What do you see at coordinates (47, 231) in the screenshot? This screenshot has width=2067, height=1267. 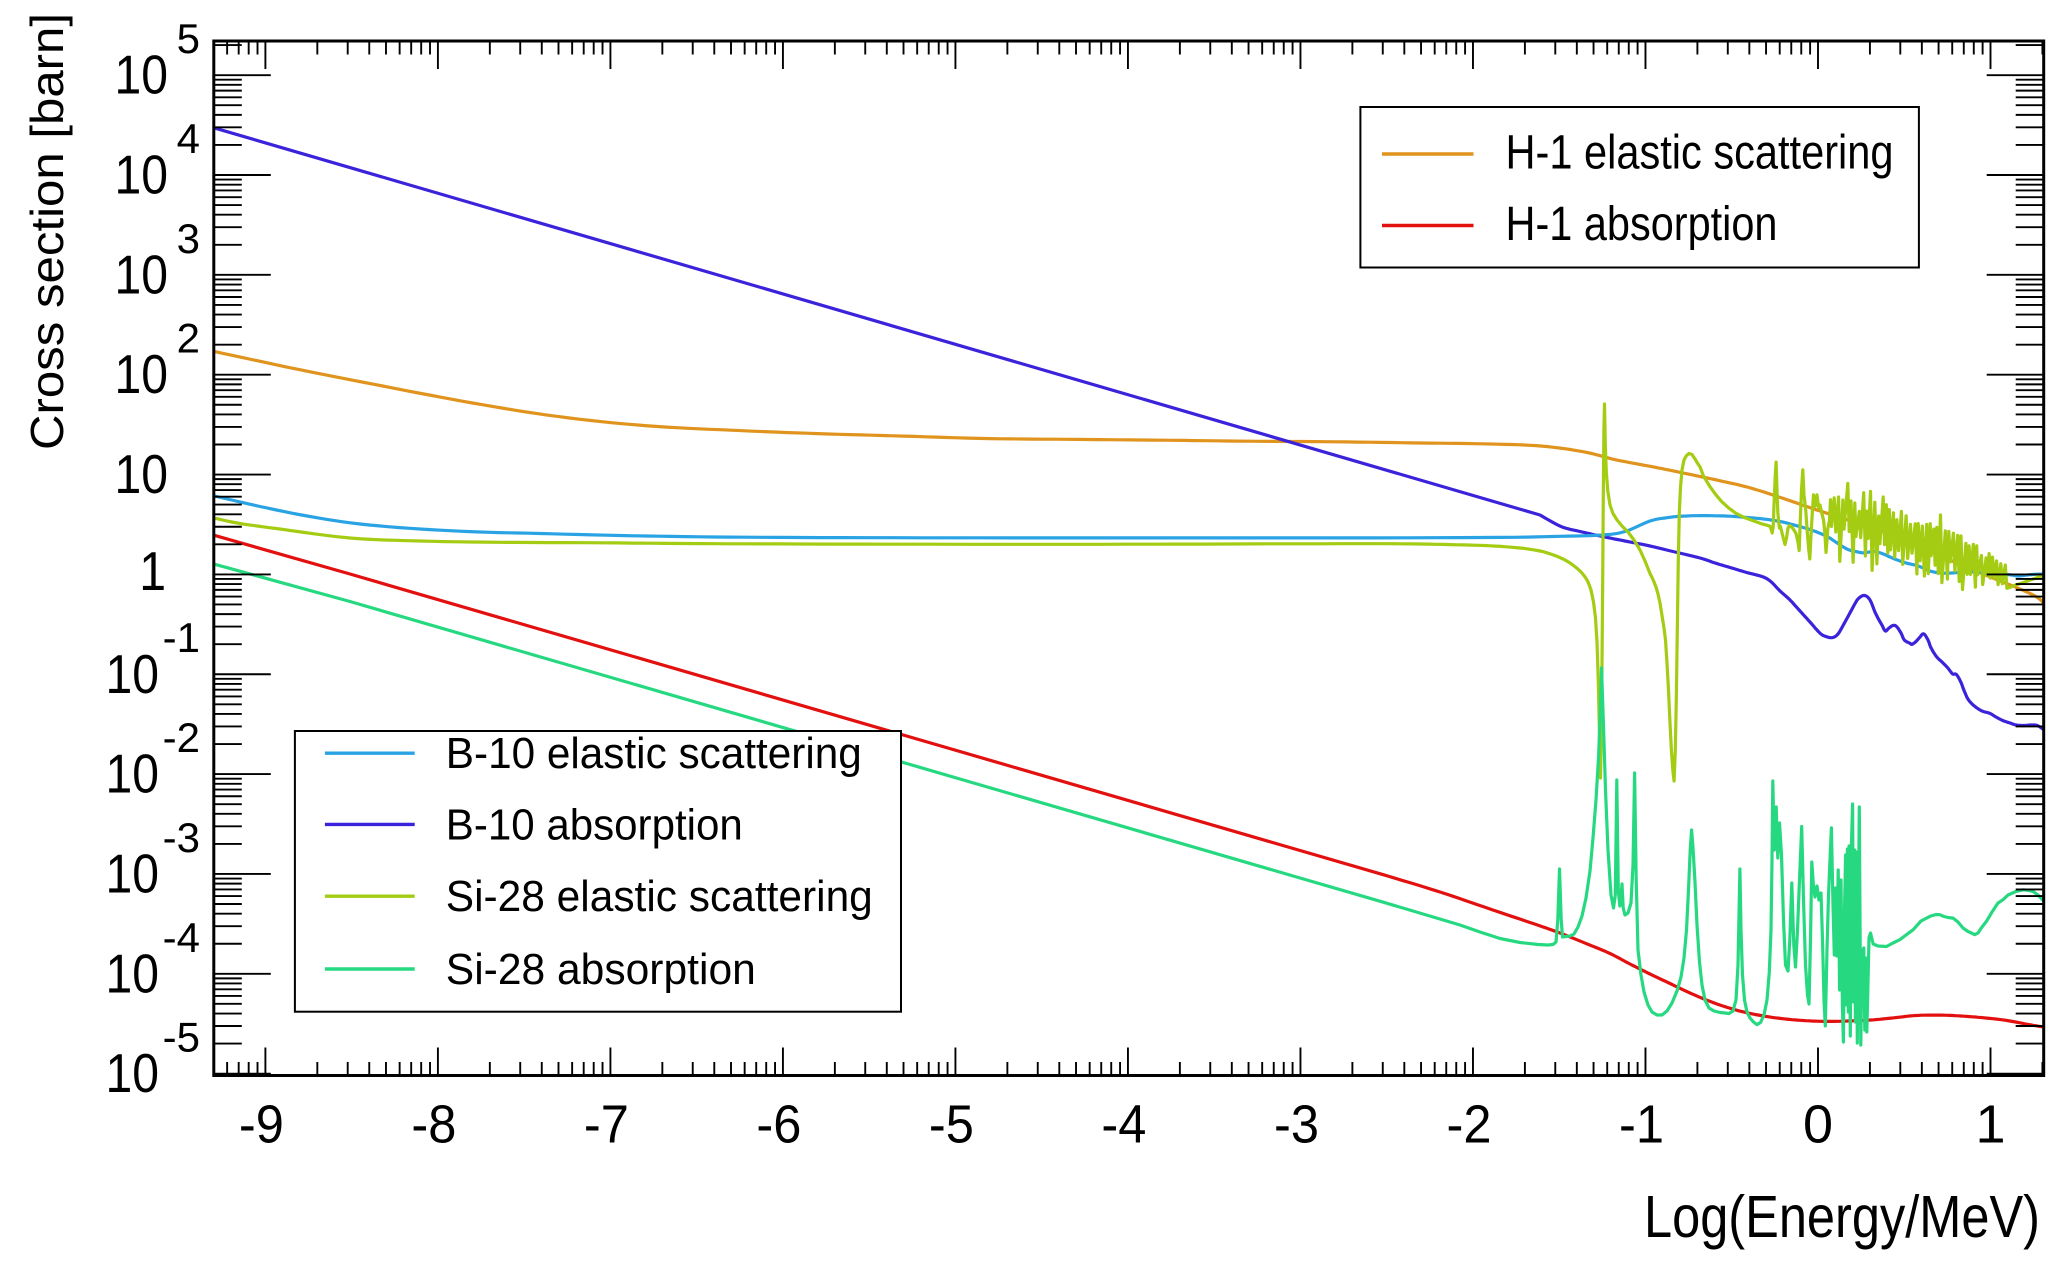 I see `svg-text: Cross section [barn]` at bounding box center [47, 231].